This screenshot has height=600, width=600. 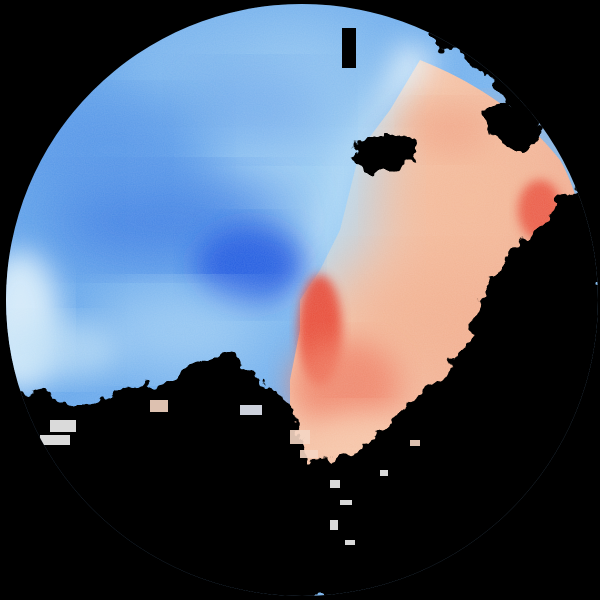 What do you see at coordinates (349, 48) in the screenshot?
I see `no-data-spike` at bounding box center [349, 48].